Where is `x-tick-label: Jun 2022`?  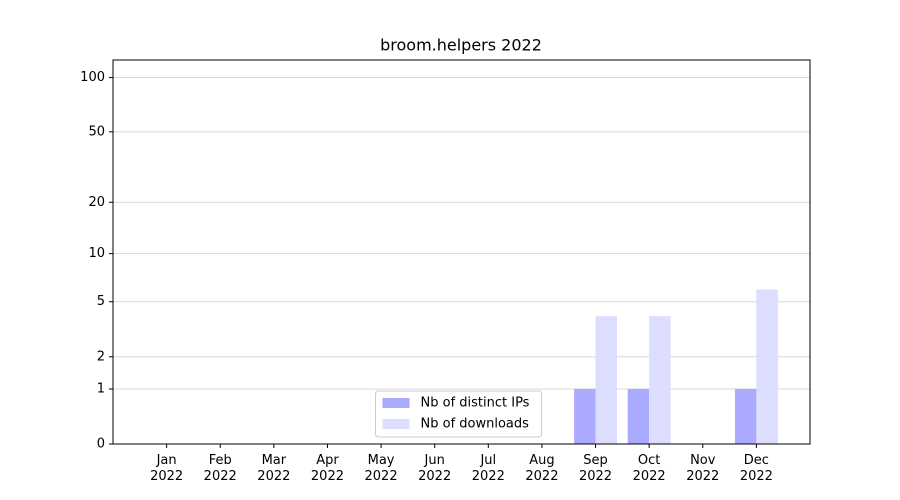 x-tick-label: Jun 2022 is located at coordinates (435, 468).